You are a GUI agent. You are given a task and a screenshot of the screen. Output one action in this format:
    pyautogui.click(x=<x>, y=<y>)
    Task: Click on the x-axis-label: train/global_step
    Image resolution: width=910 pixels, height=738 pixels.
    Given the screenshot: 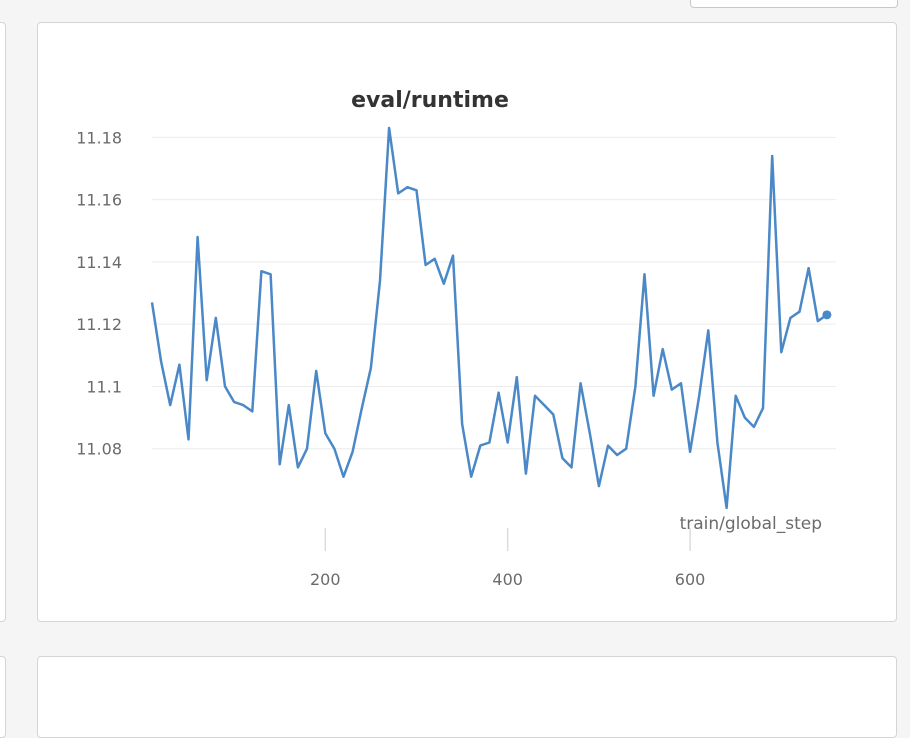 What is the action you would take?
    pyautogui.click(x=751, y=524)
    